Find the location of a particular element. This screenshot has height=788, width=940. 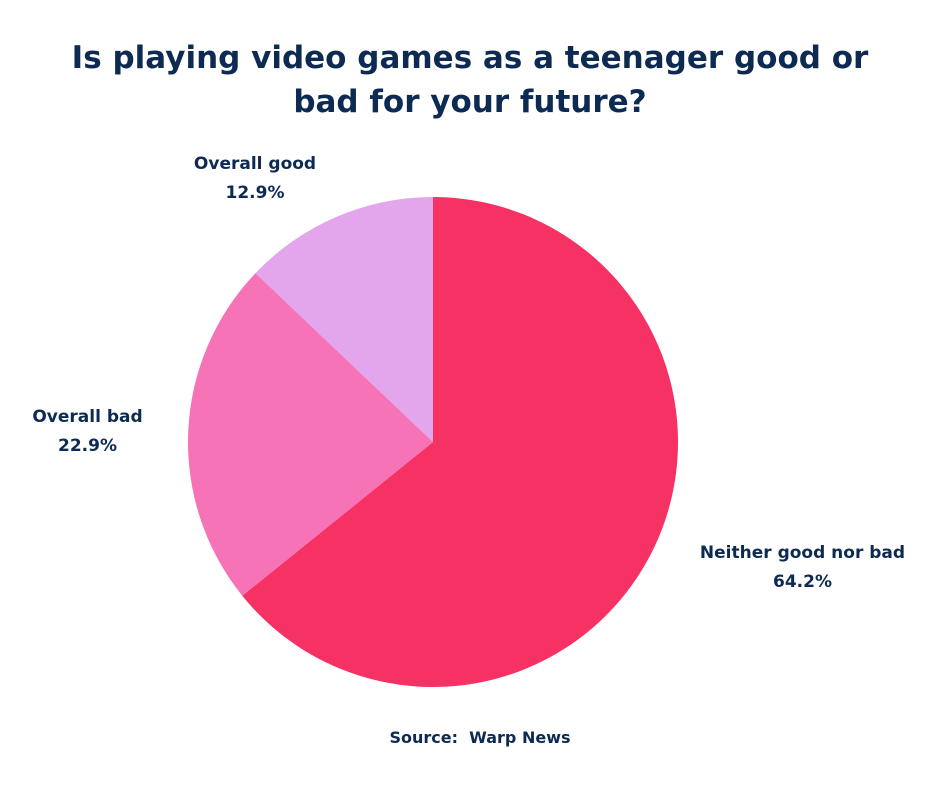

slice-label-neither-good-nor-bad: Neither good nor bad 64.2% is located at coordinates (802, 568).